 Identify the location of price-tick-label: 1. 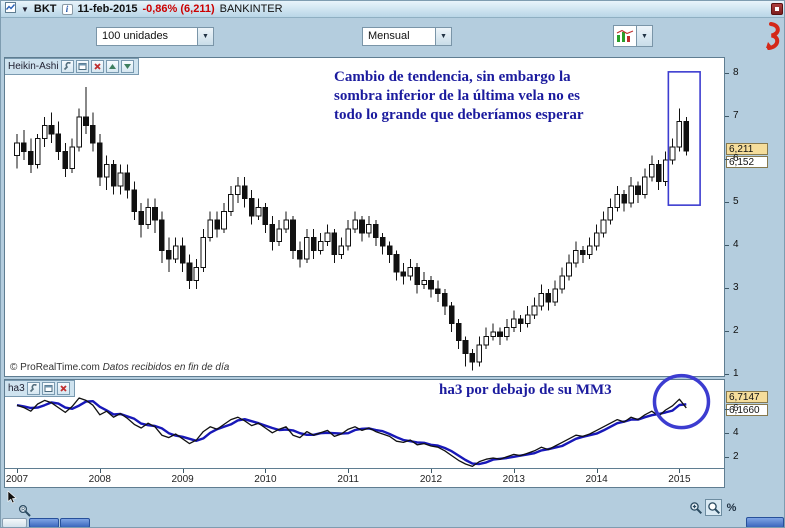
(736, 373).